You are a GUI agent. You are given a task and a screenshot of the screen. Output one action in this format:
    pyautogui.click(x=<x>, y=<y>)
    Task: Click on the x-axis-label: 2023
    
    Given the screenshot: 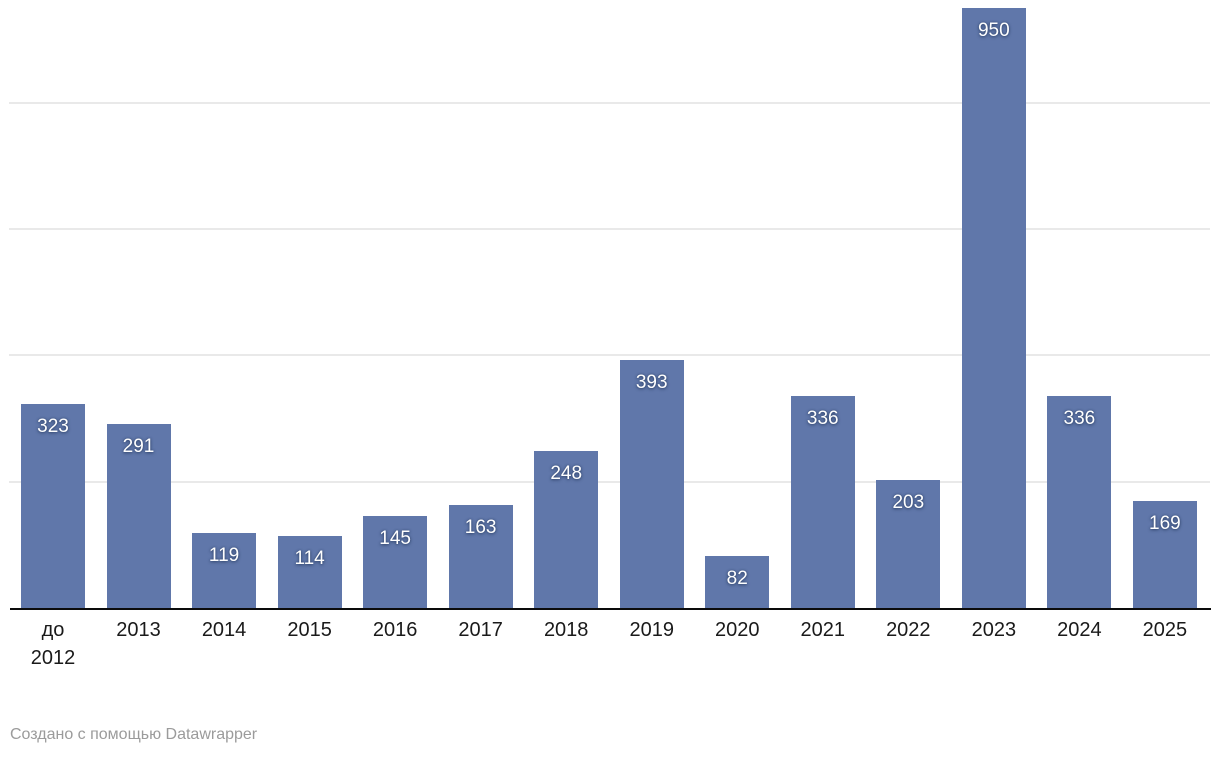 What is the action you would take?
    pyautogui.click(x=994, y=630)
    